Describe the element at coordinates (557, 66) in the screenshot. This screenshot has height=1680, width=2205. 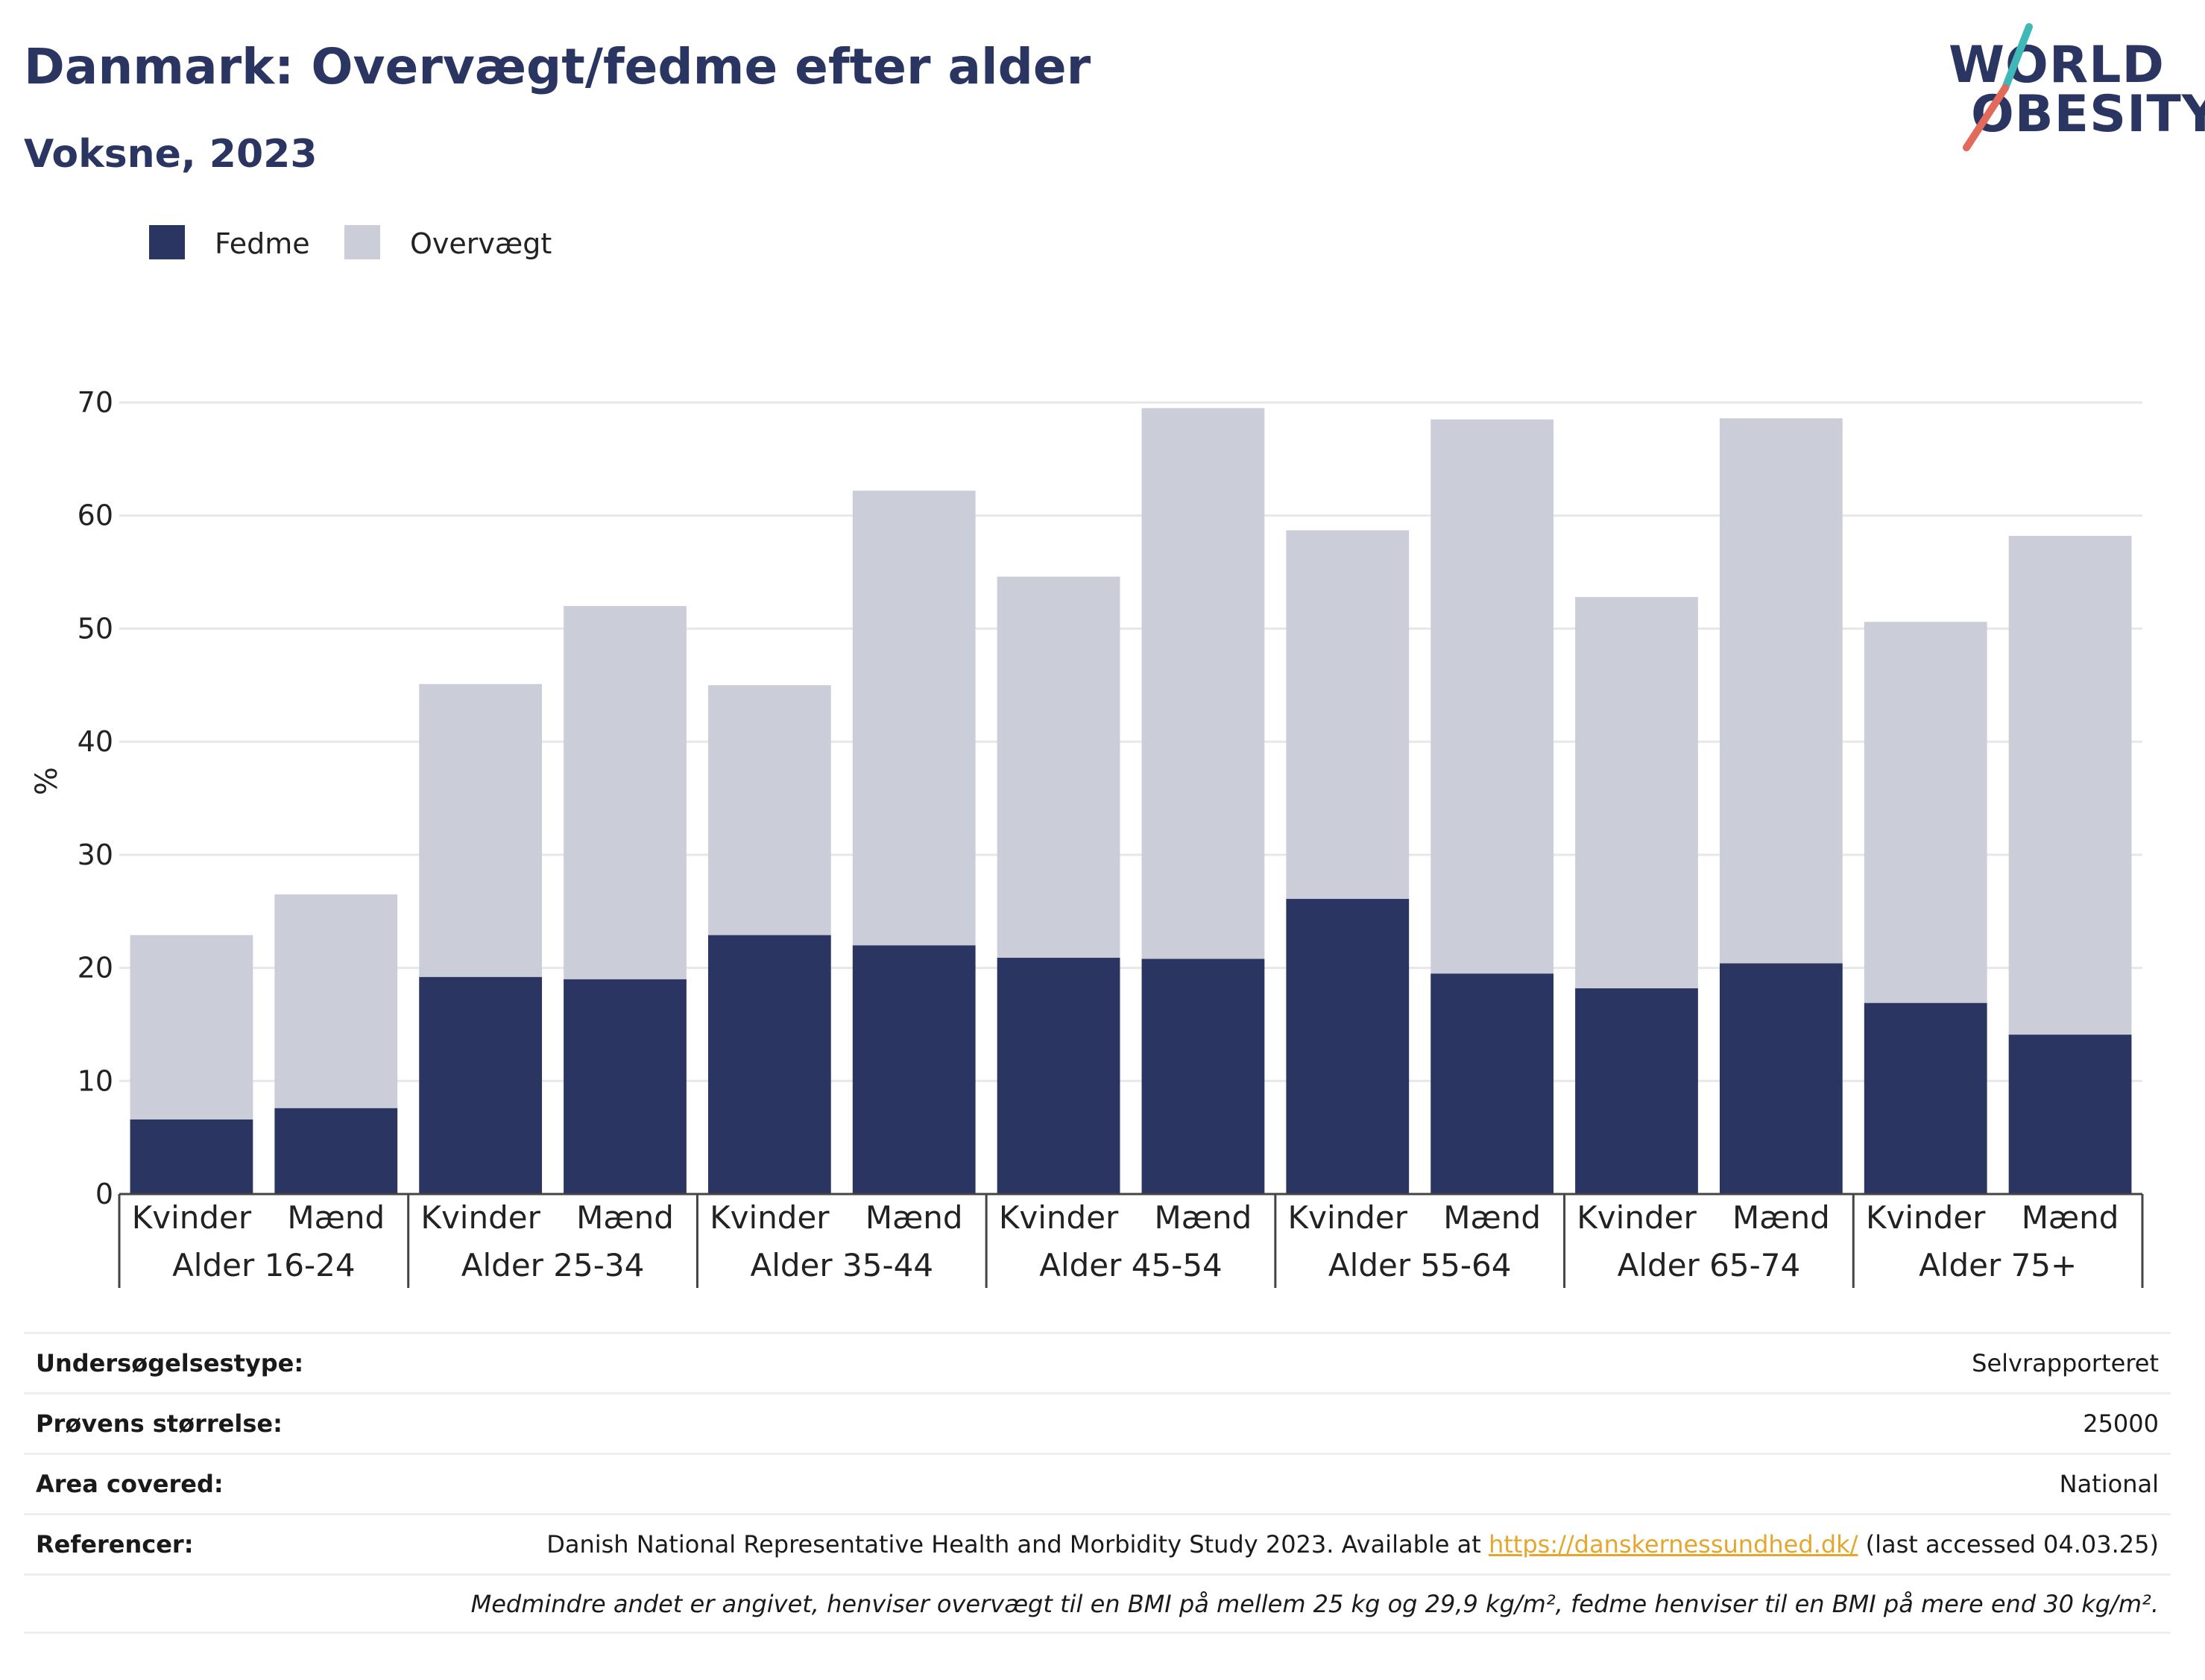
I see `page-title: Danmark: Overvægt/fedme efter alder` at that location.